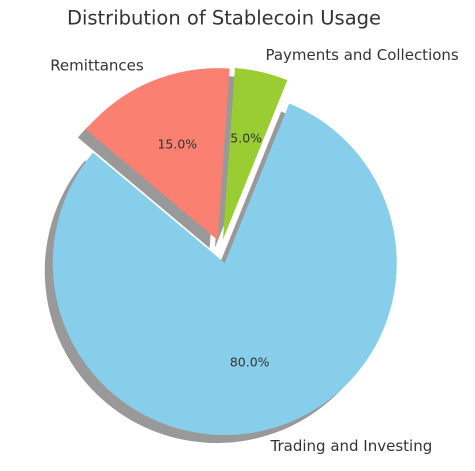 The width and height of the screenshot is (475, 471). Describe the element at coordinates (97, 65) in the screenshot. I see `slice-label: Remittances` at that location.